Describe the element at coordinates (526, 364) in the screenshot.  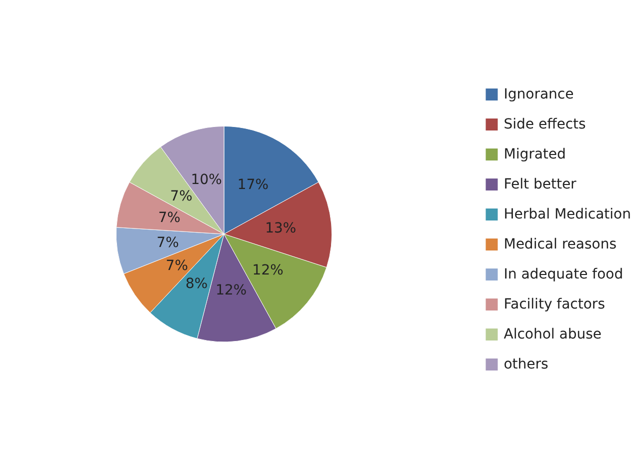
I see `legend-label: others` at that location.